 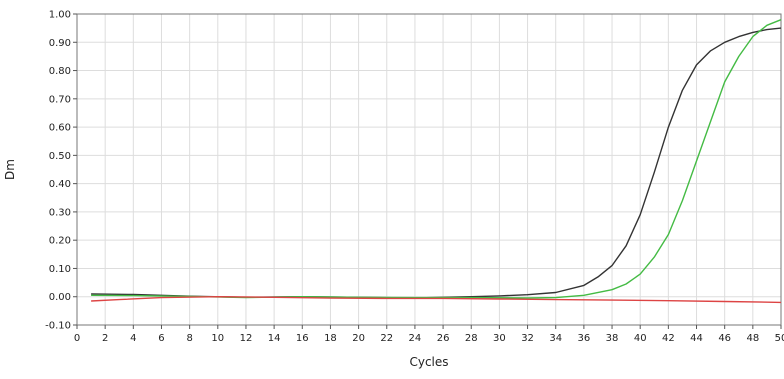 I want to click on x-tick-label: 48, so click(x=752, y=338).